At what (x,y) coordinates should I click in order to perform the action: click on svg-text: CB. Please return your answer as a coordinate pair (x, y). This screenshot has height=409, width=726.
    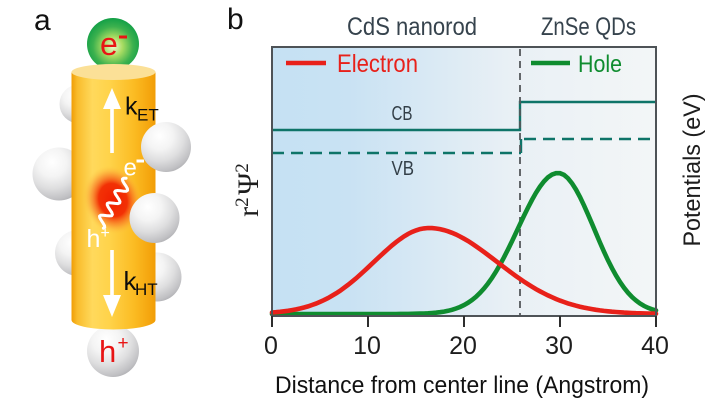
    Looking at the image, I should click on (402, 114).